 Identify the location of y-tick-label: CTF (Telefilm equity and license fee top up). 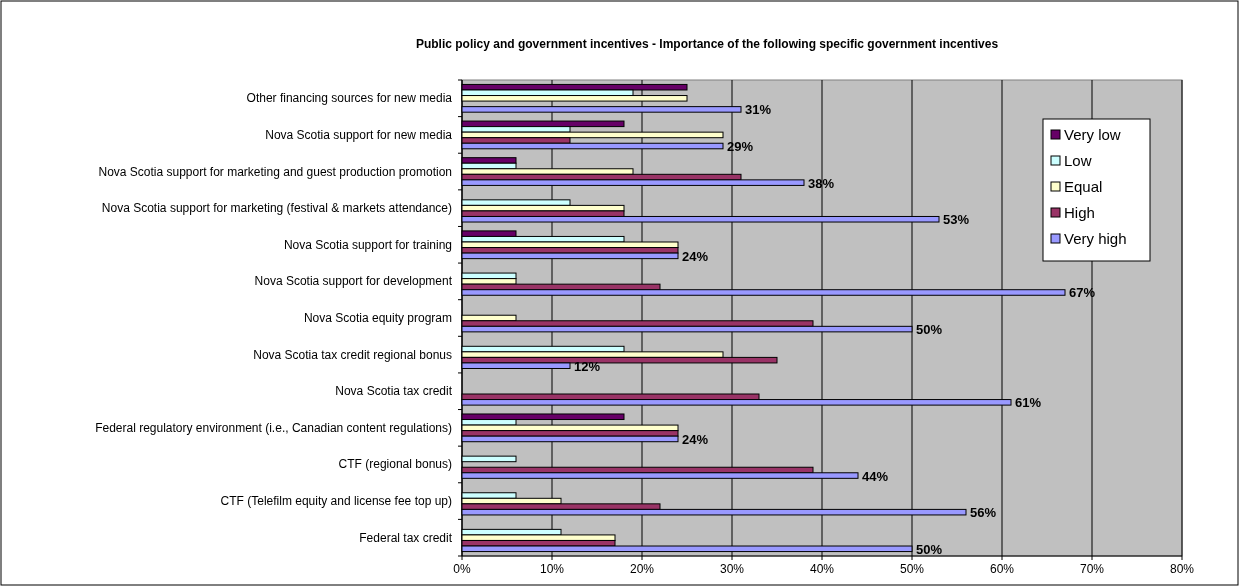
(336, 501).